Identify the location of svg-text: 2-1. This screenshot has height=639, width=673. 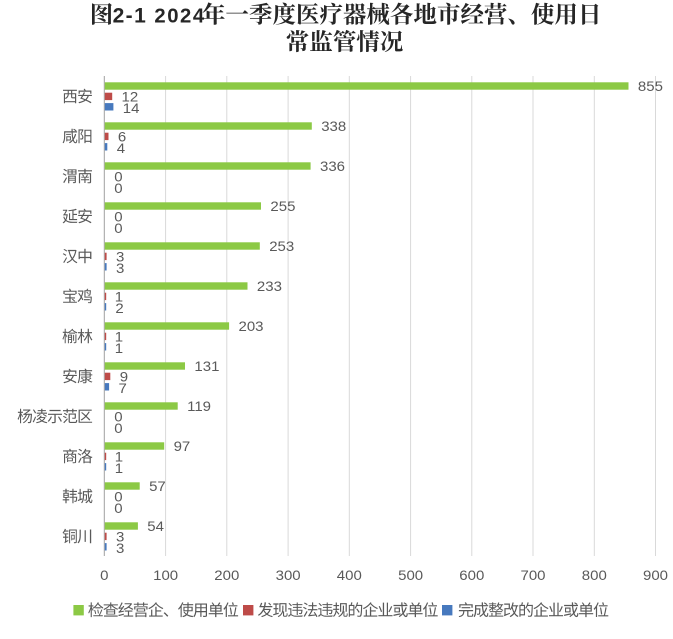
(130, 15).